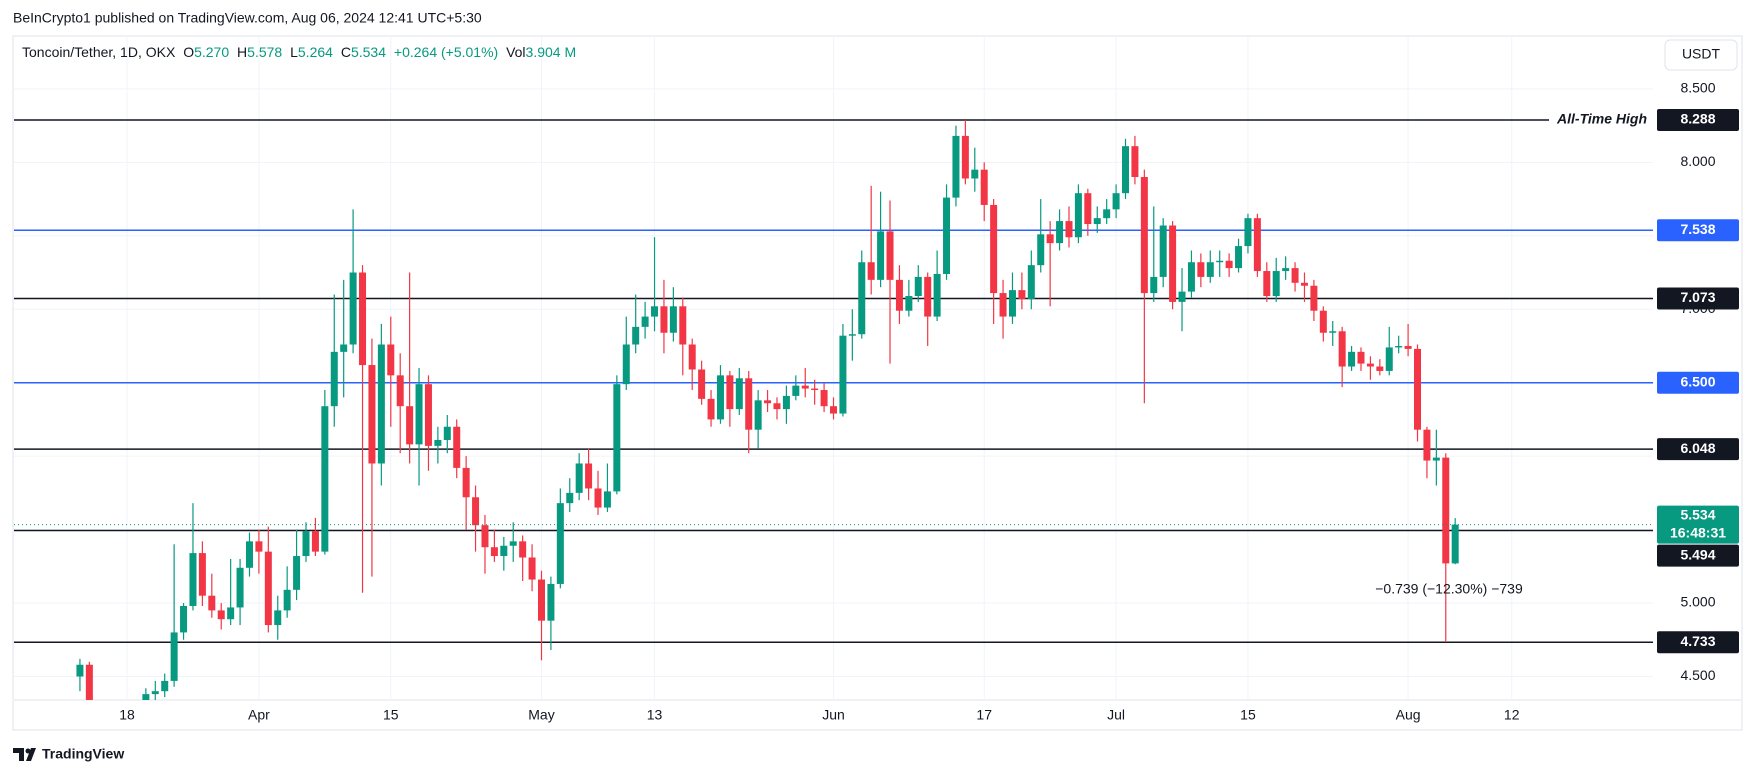  I want to click on x-tick-label: 15, so click(1248, 715).